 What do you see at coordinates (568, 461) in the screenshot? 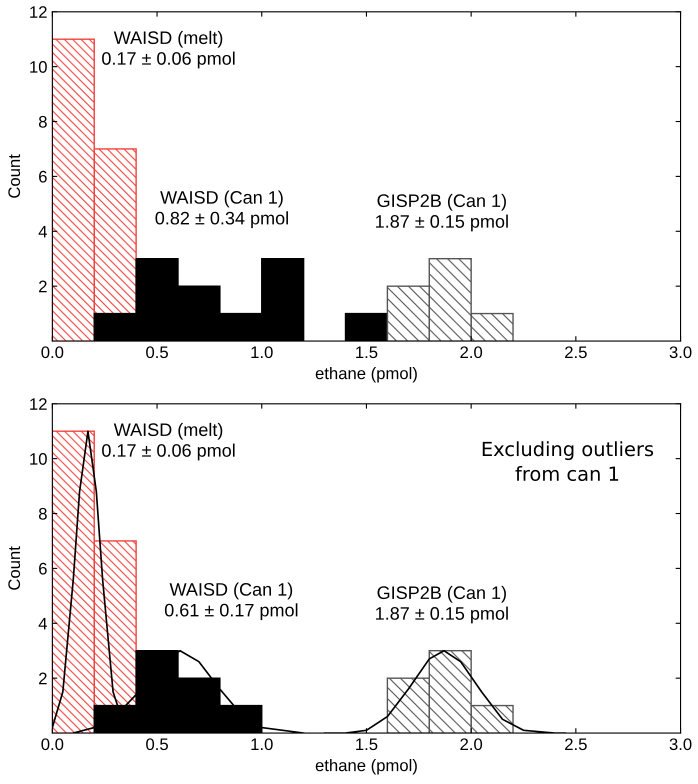
I see `annotation: Excluding outliers from can 1` at bounding box center [568, 461].